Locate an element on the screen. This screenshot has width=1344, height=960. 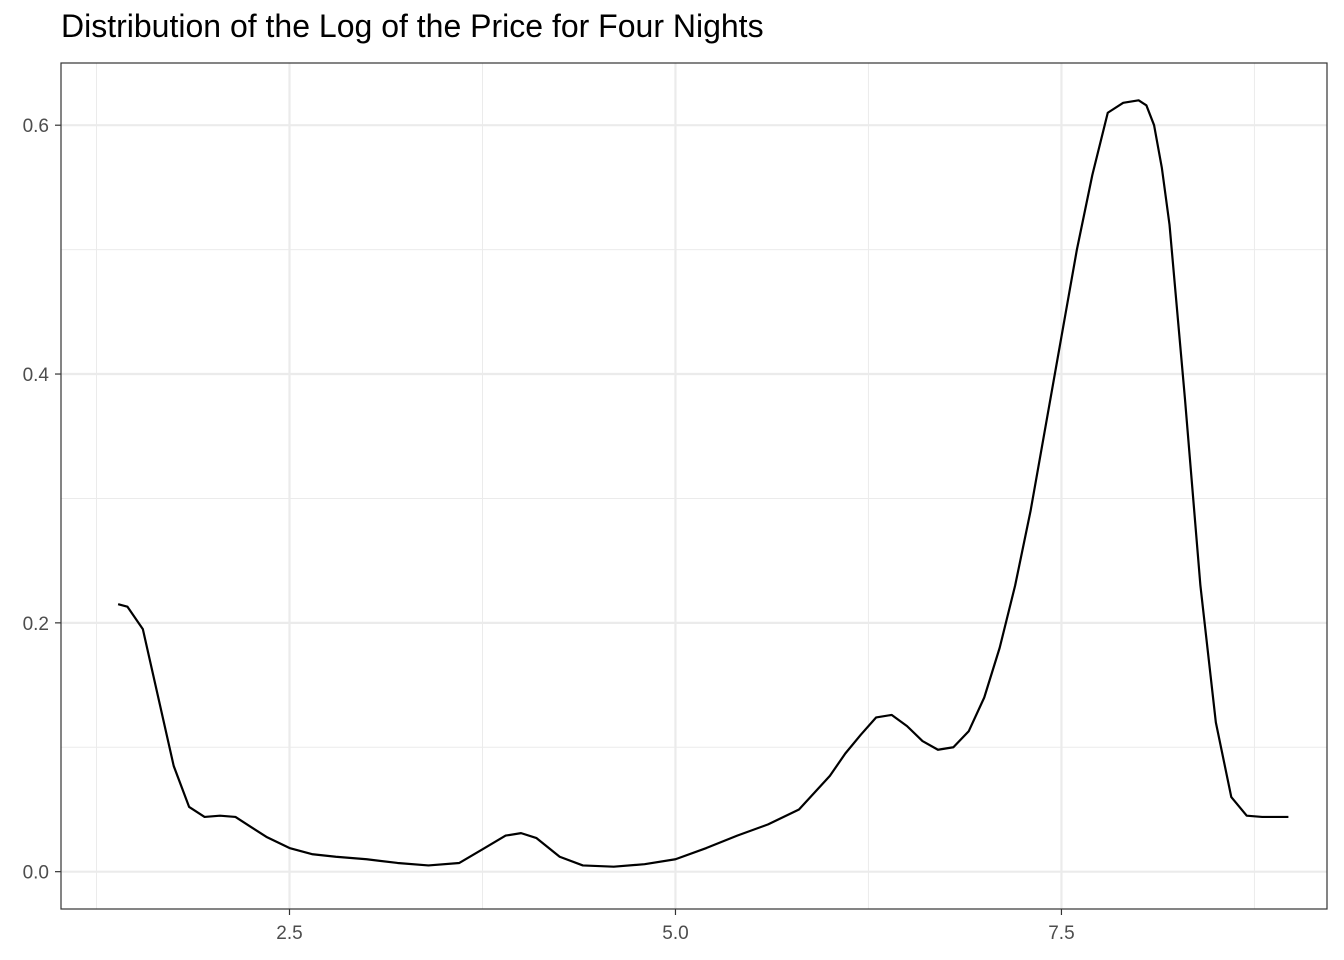
x-tick-label: 7.5 is located at coordinates (1061, 933).